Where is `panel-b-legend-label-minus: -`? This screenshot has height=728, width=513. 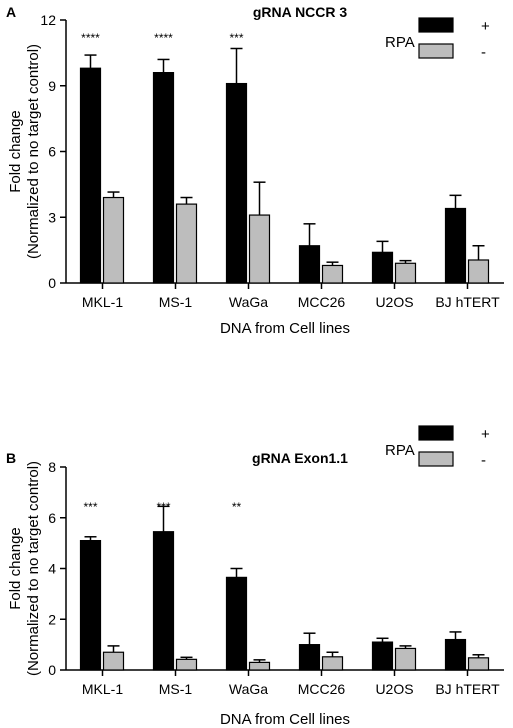 panel-b-legend-label-minus: - is located at coordinates (483, 460).